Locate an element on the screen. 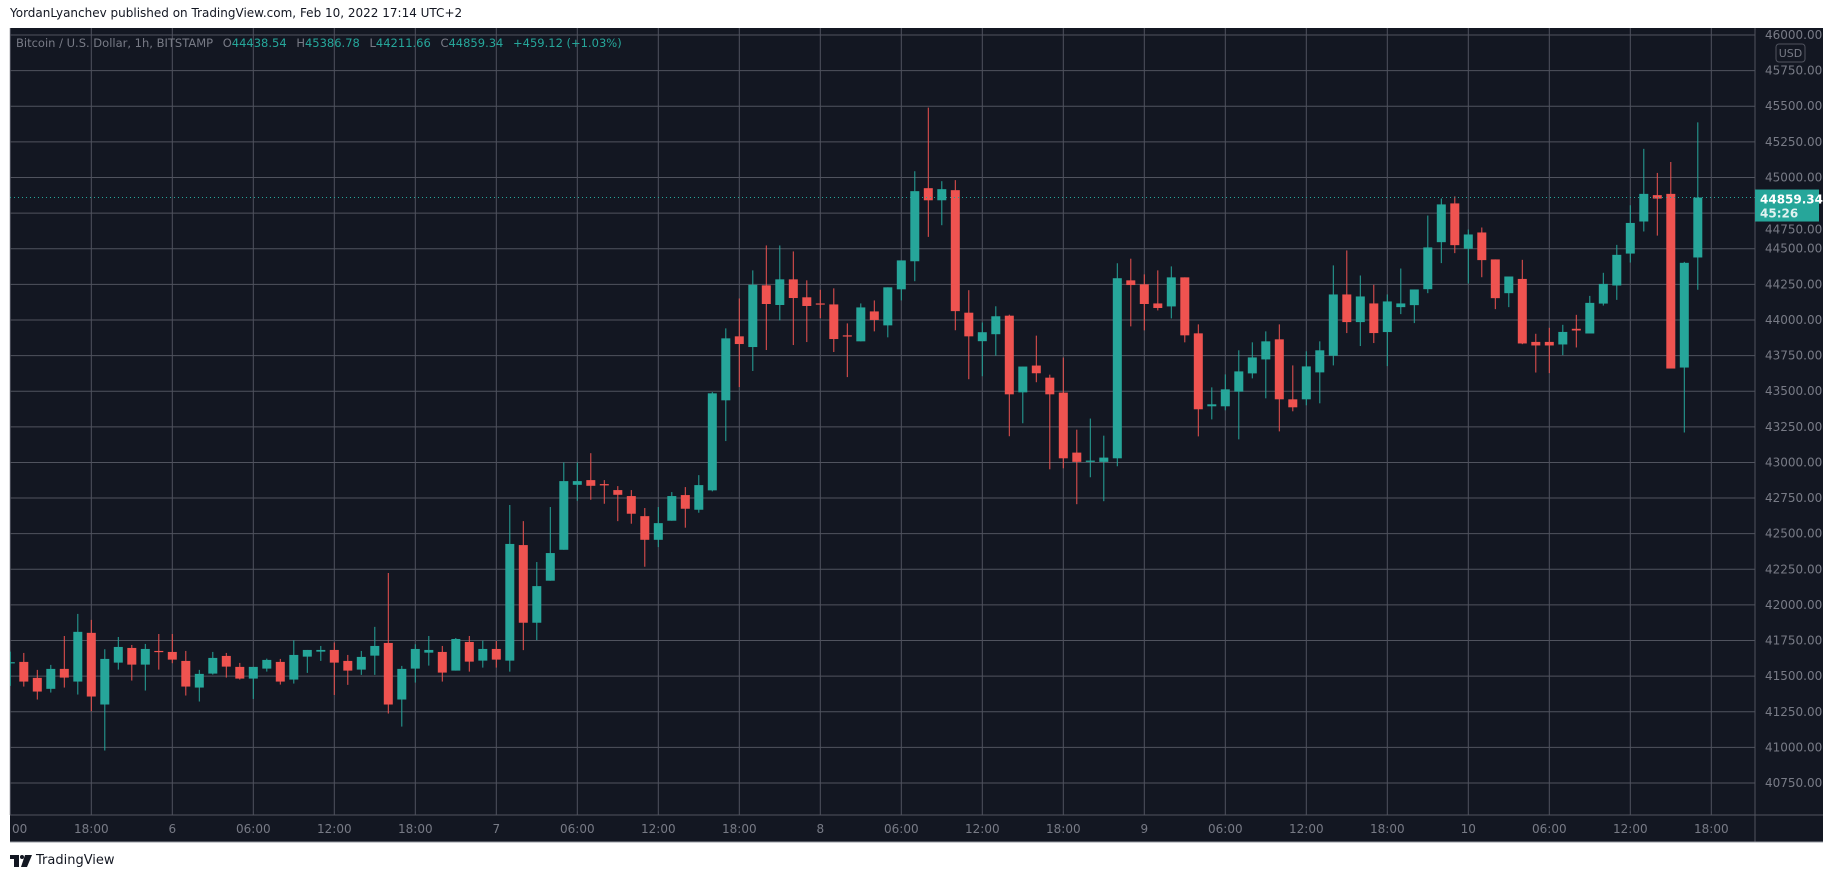 The height and width of the screenshot is (878, 1834). price-tick-label: 42500.00 is located at coordinates (1793, 534).